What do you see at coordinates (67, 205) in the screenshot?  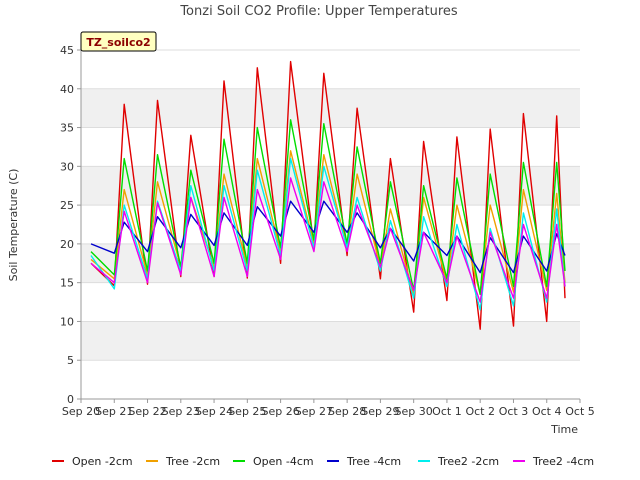 I see `y-tick-label: 25` at bounding box center [67, 205].